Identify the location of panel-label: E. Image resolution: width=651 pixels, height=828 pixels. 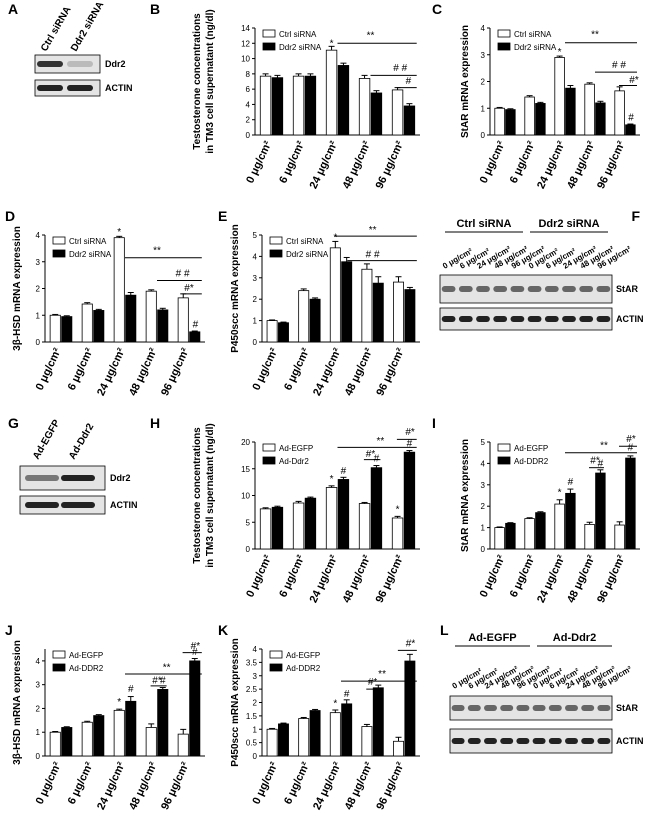
(222, 216).